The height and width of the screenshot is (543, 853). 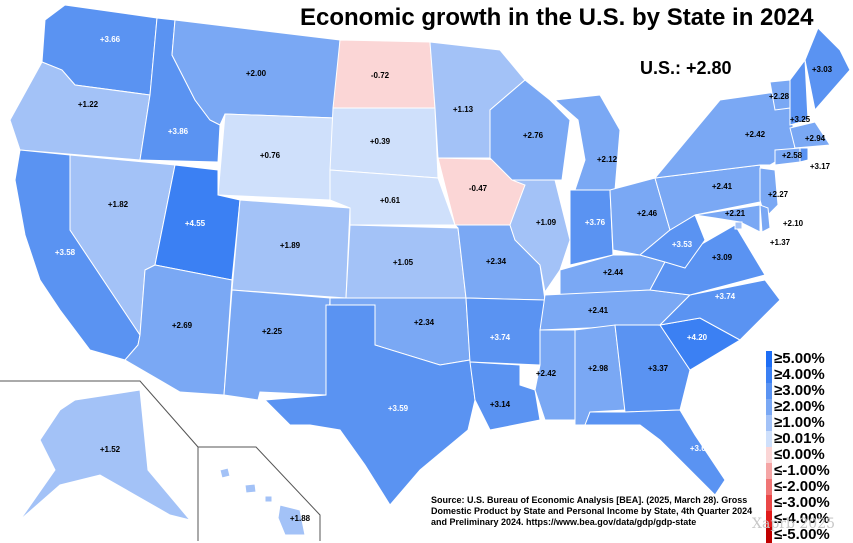 I want to click on state-value-label-TX: +3.59, so click(x=398, y=408).